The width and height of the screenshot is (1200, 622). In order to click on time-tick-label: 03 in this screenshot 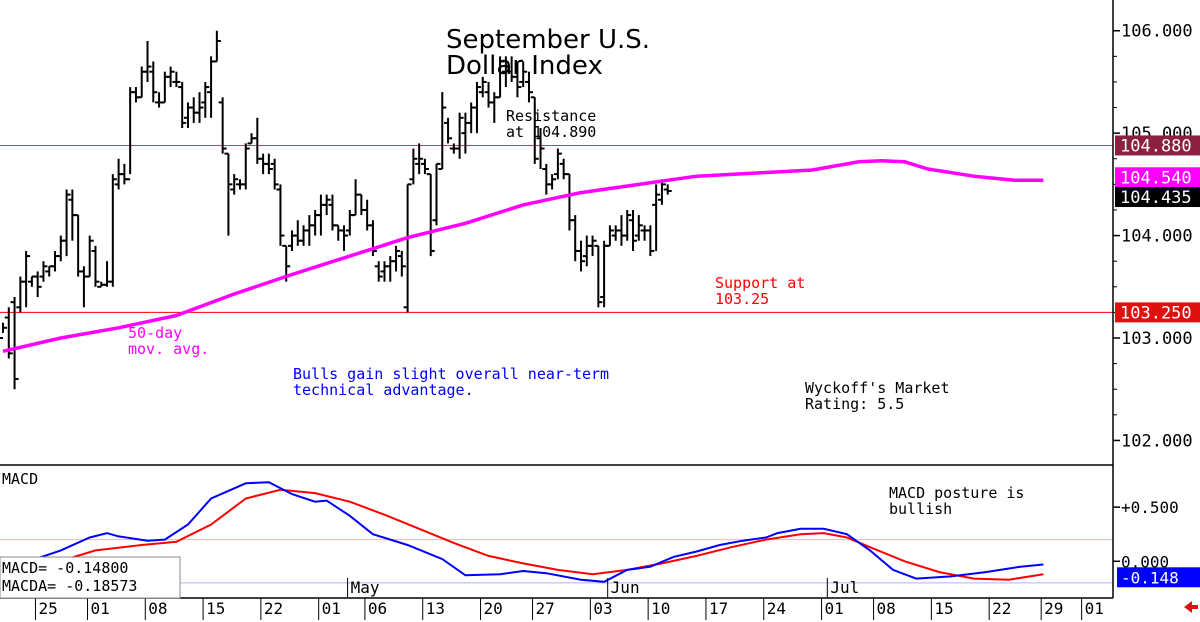, I will do `click(602, 608)`.